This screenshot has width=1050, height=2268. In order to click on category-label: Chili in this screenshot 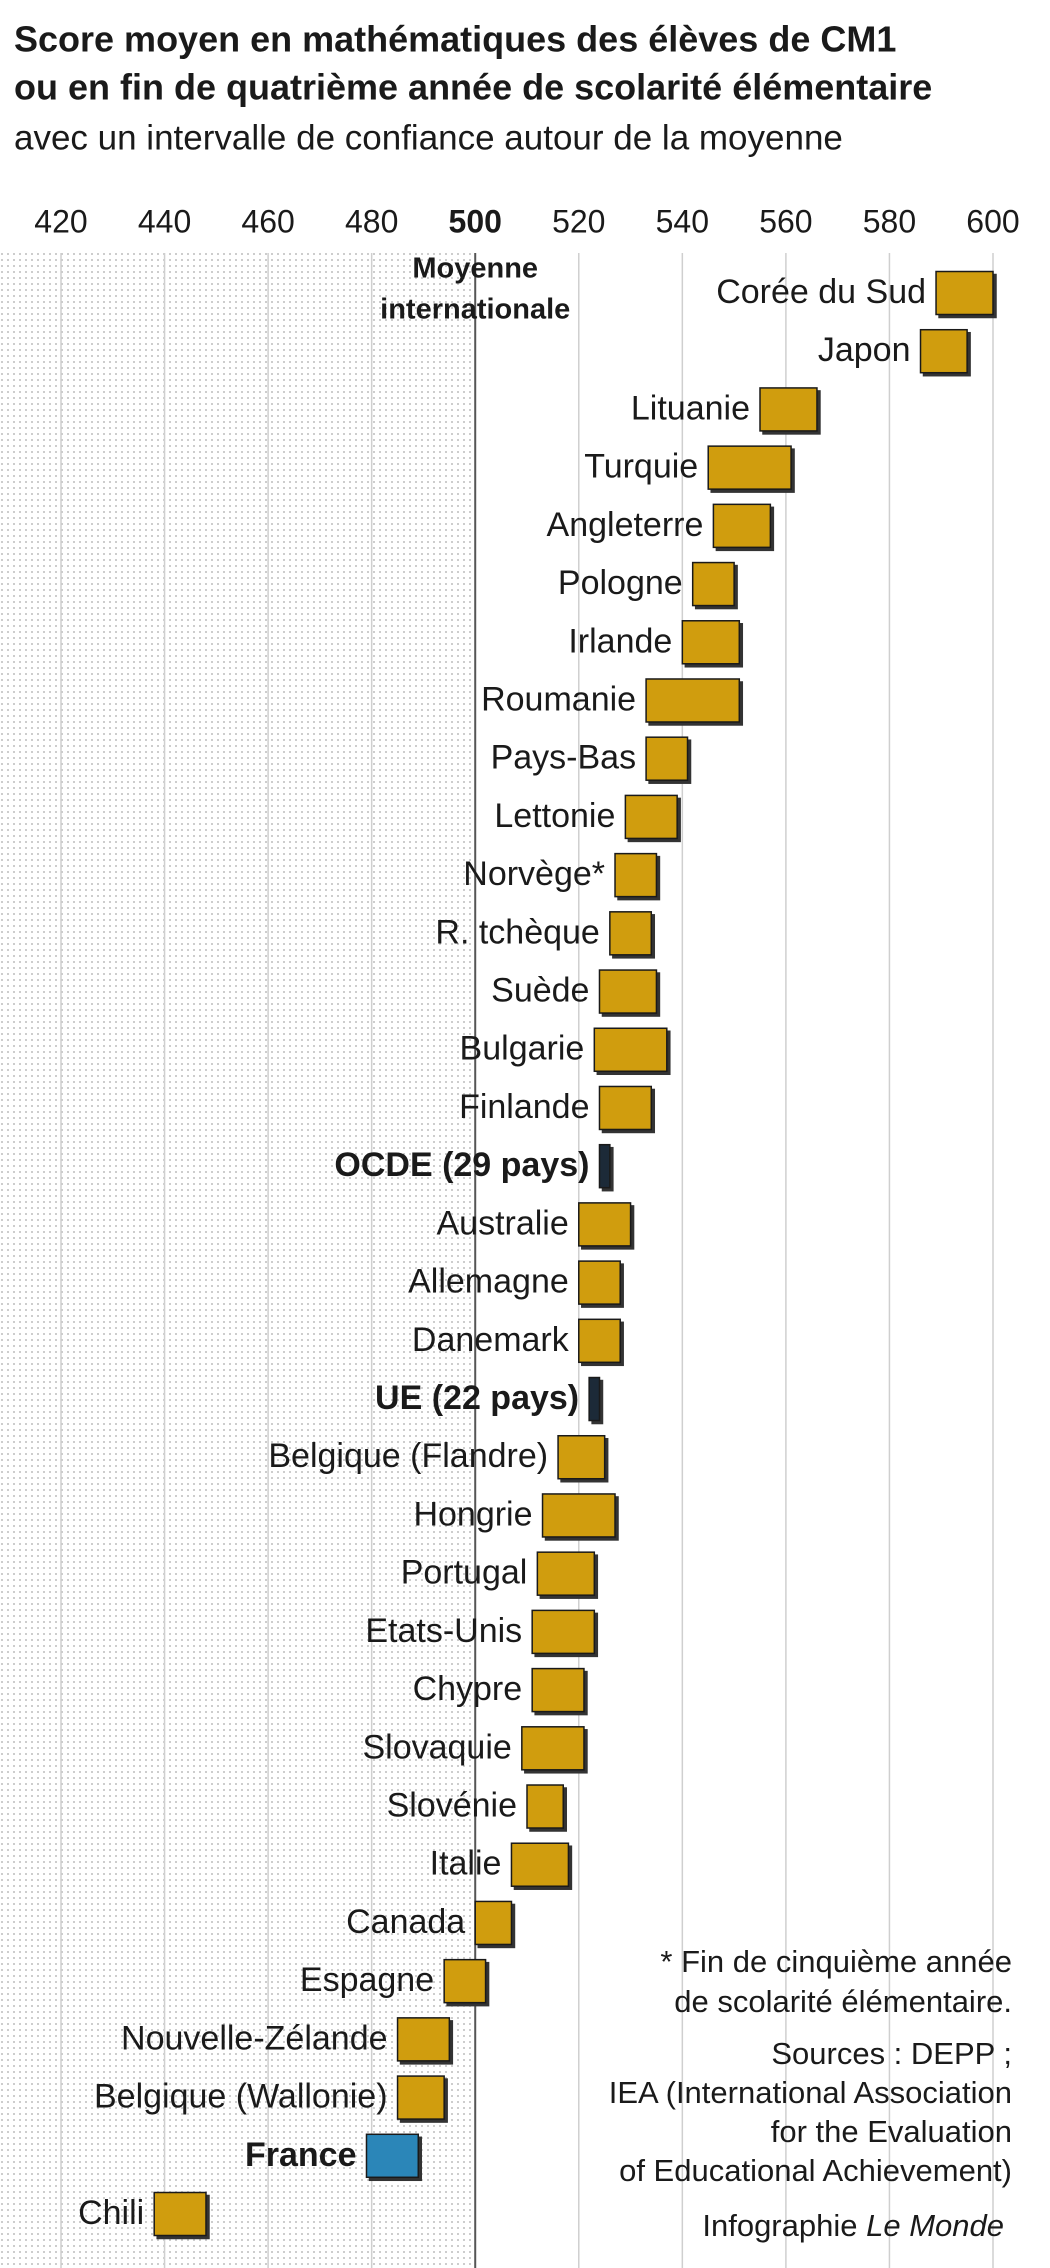, I will do `click(111, 2213)`.